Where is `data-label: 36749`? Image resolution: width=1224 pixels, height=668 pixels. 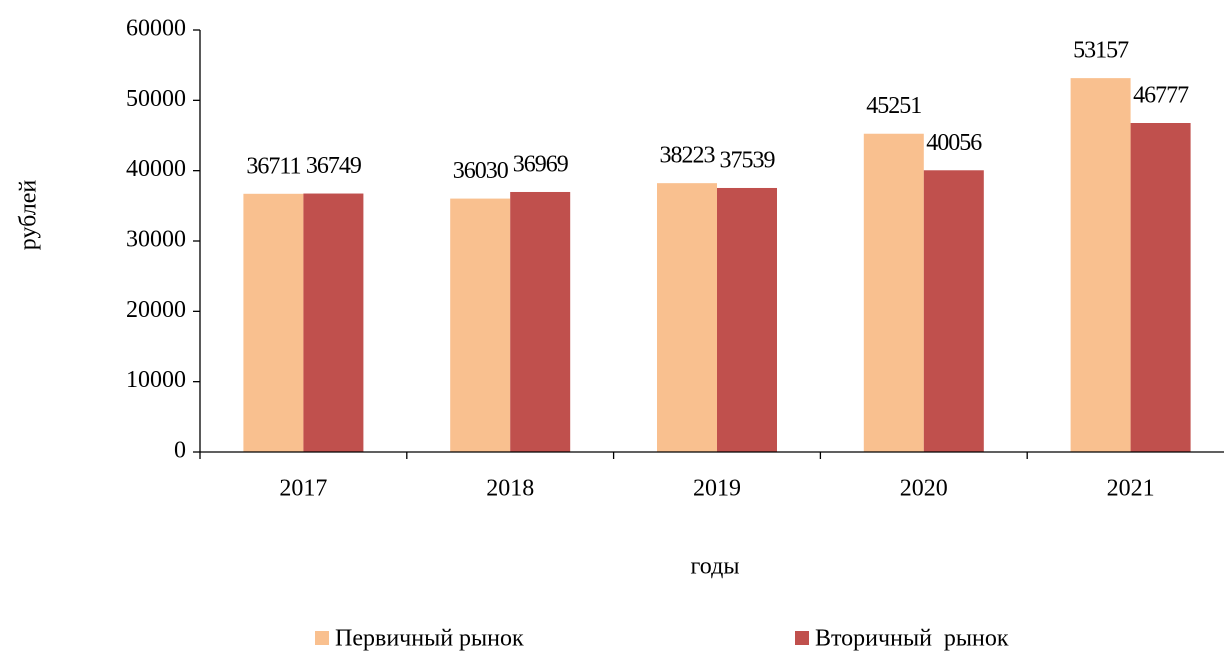 data-label: 36749 is located at coordinates (334, 166).